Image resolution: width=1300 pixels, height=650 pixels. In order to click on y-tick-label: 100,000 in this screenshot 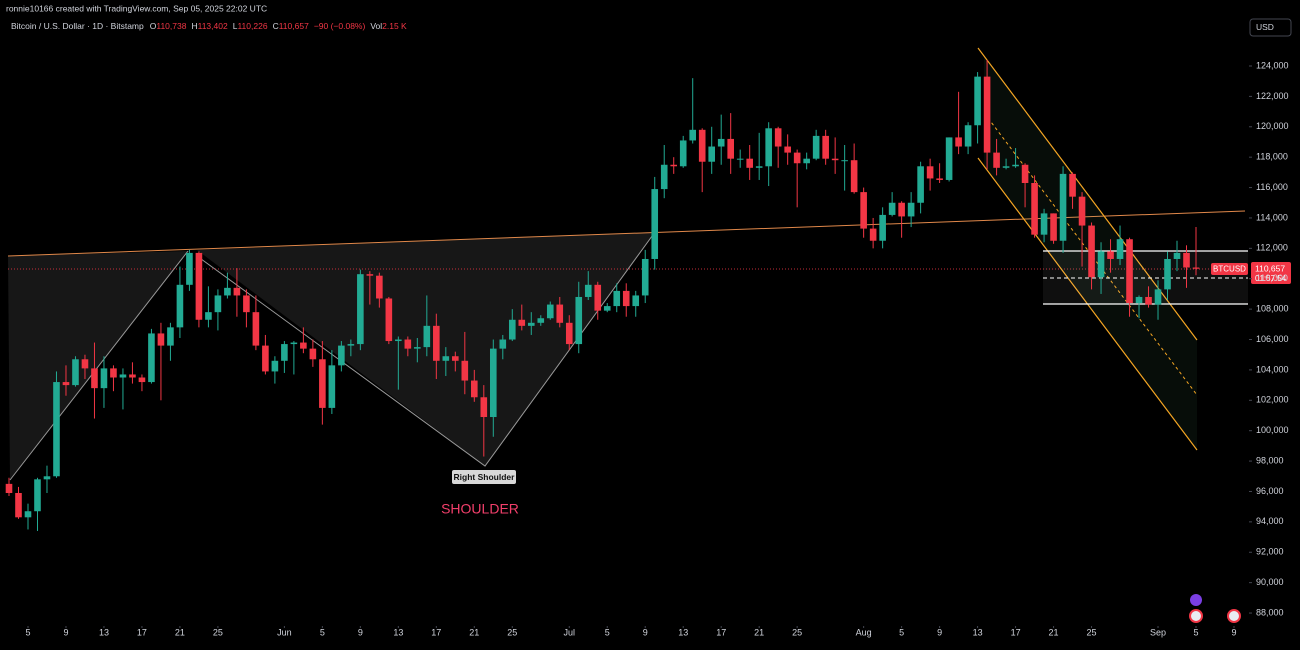, I will do `click(1272, 430)`.